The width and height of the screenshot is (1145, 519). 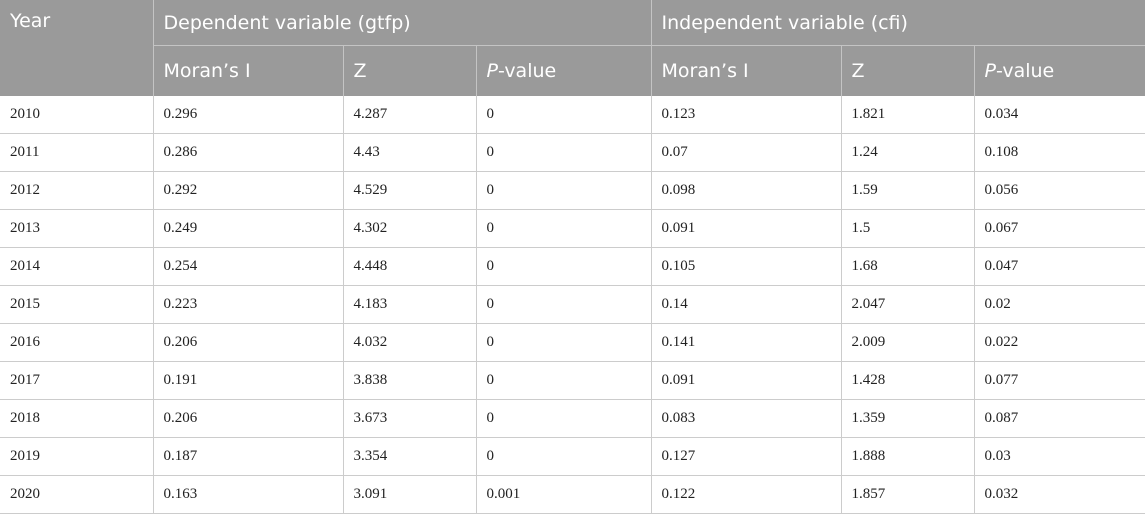 I want to click on table-row: 2015 0.223 4.183 0 0.14 2.047 0.02, so click(x=572, y=304).